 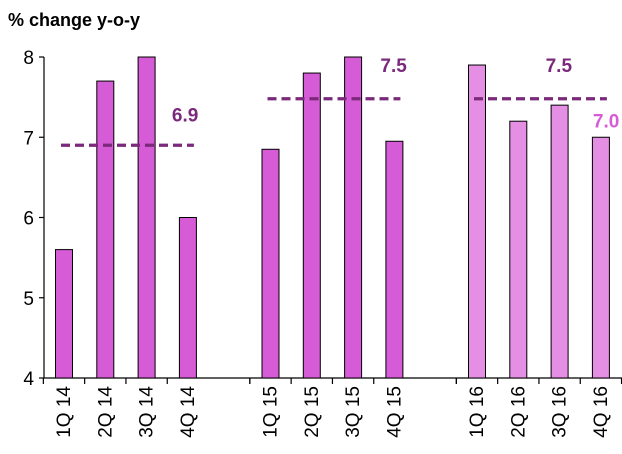 What do you see at coordinates (105, 412) in the screenshot?
I see `category-label: 2Q 14` at bounding box center [105, 412].